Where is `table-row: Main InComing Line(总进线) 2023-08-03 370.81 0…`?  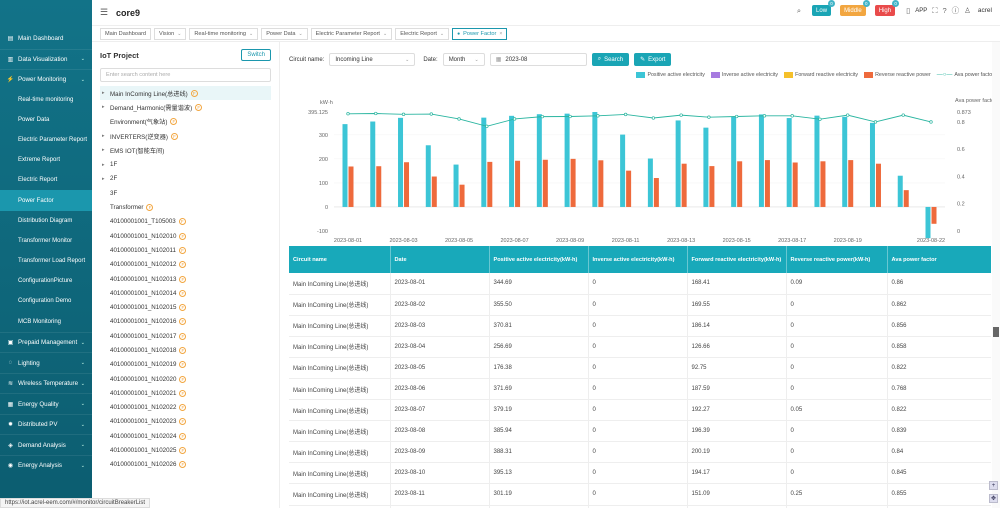
table-row: Main InComing Line(总进线) 2023-08-03 370.81 0… is located at coordinates (640, 326).